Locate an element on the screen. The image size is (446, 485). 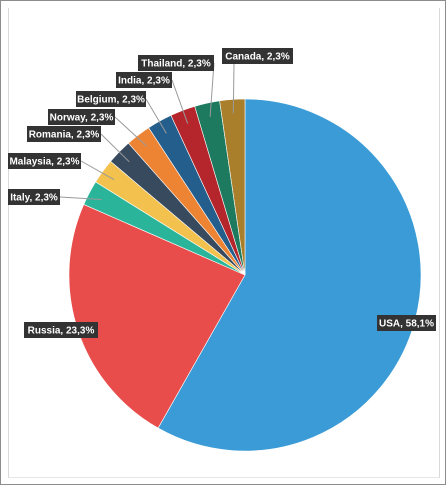
data-label-italy: Italy, 2,3% is located at coordinates (34, 197).